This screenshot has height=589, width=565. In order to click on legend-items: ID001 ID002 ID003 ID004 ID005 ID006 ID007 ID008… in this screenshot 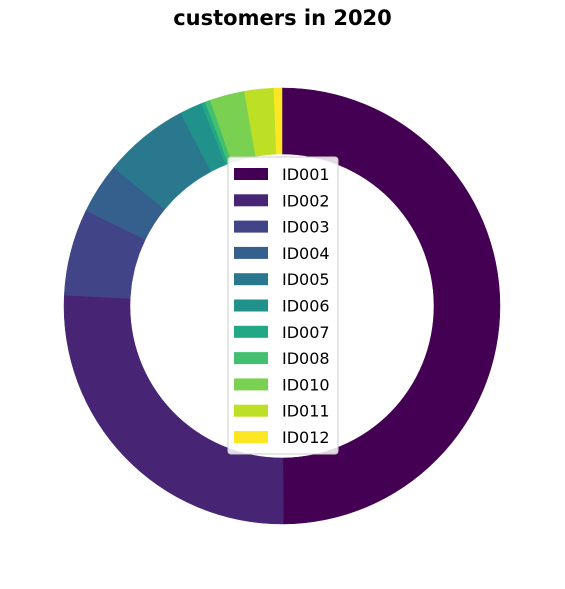, I will do `click(282, 306)`.